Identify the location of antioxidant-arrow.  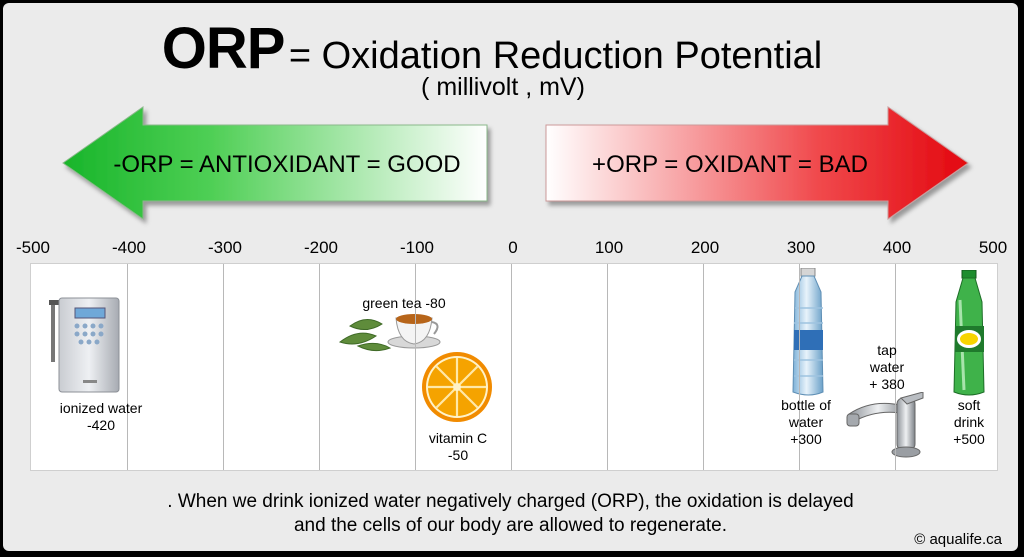
(275, 163).